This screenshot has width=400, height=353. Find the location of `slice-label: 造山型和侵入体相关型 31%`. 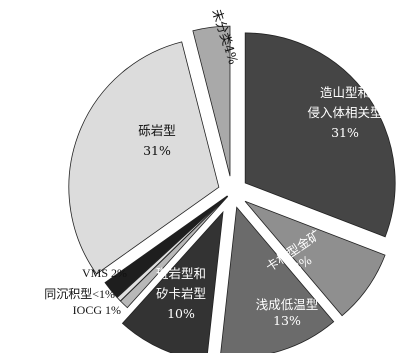

slice-label: 造山型和侵入体相关型 31% is located at coordinates (344, 112).